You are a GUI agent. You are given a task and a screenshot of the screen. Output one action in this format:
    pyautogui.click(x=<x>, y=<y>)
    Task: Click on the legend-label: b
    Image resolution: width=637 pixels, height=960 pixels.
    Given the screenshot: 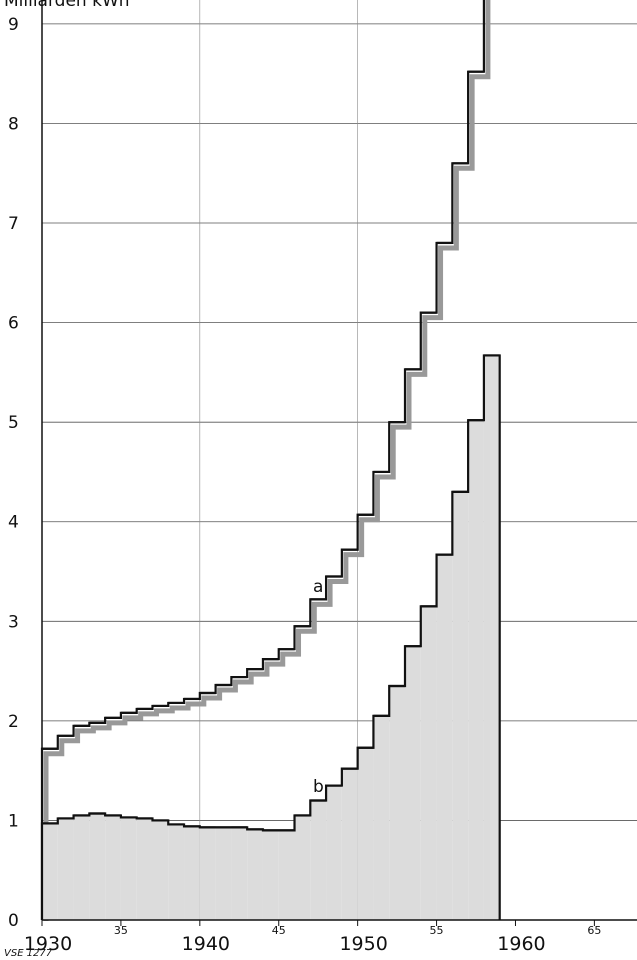 What is the action you would take?
    pyautogui.click(x=318, y=787)
    